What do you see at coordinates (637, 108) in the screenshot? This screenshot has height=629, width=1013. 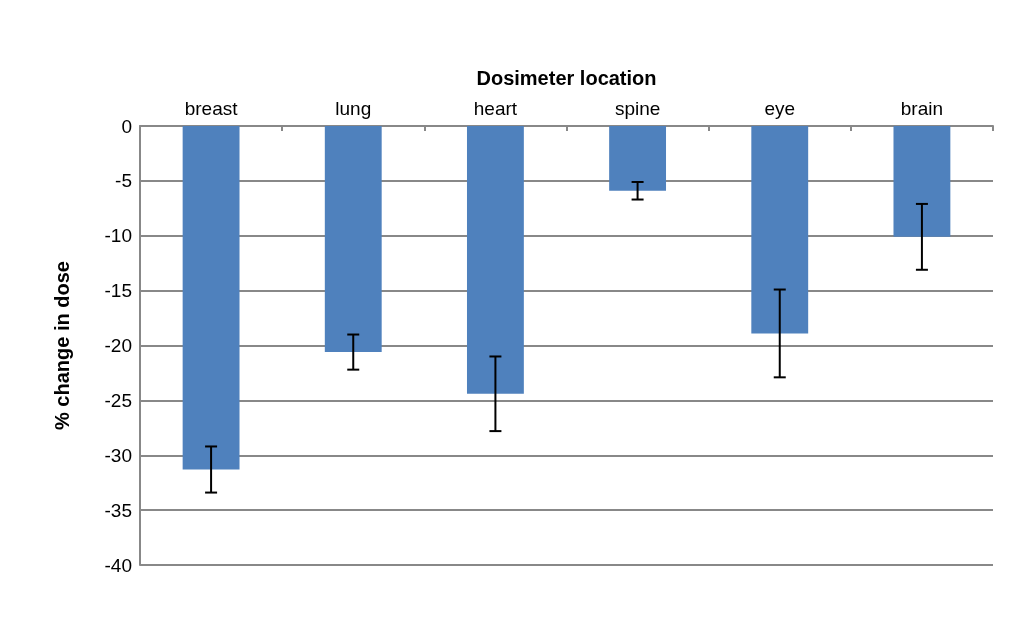 I see `x-tick-label: spine` at bounding box center [637, 108].